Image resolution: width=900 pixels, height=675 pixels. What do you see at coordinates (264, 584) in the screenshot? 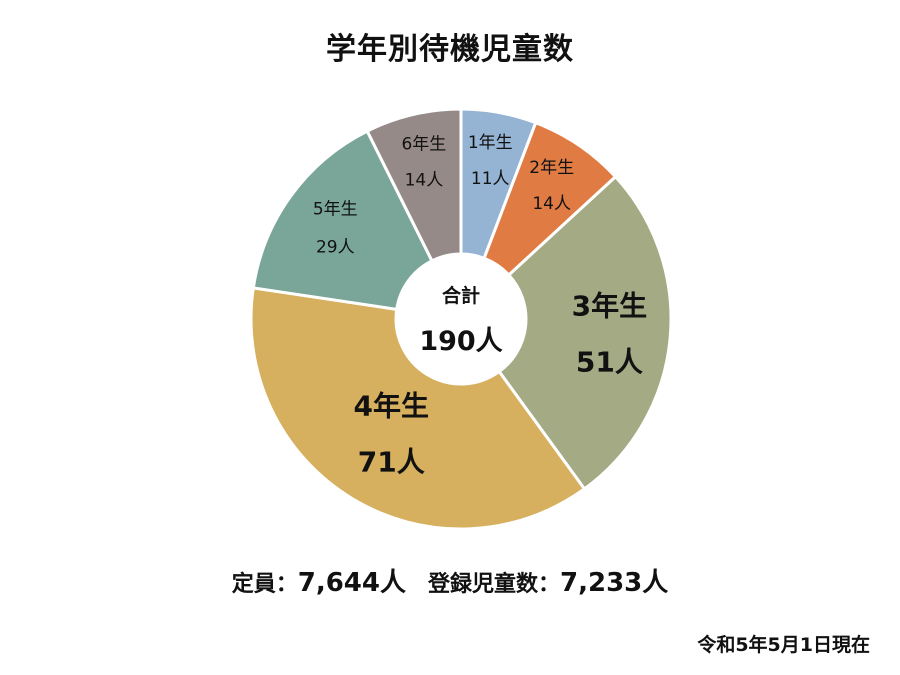
I see `capacity-label: 定員：` at bounding box center [264, 584].